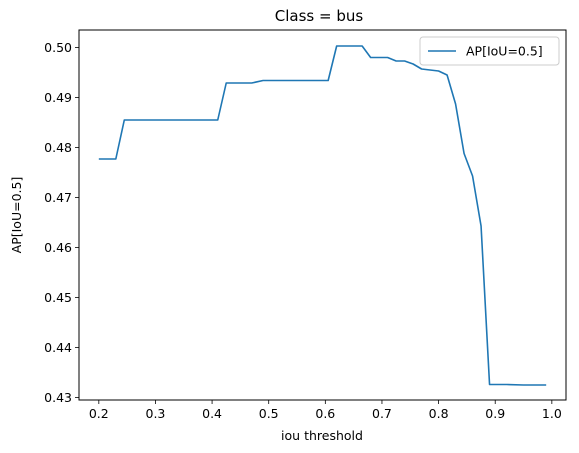 The image size is (579, 453). I want to click on x-tick-label: 0.8, so click(439, 413).